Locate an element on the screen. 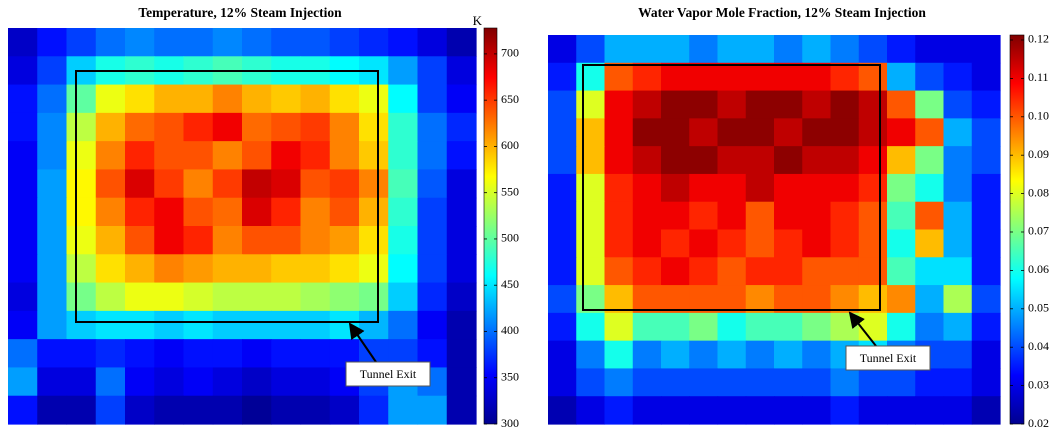  colorbar-label: K is located at coordinates (478, 20).